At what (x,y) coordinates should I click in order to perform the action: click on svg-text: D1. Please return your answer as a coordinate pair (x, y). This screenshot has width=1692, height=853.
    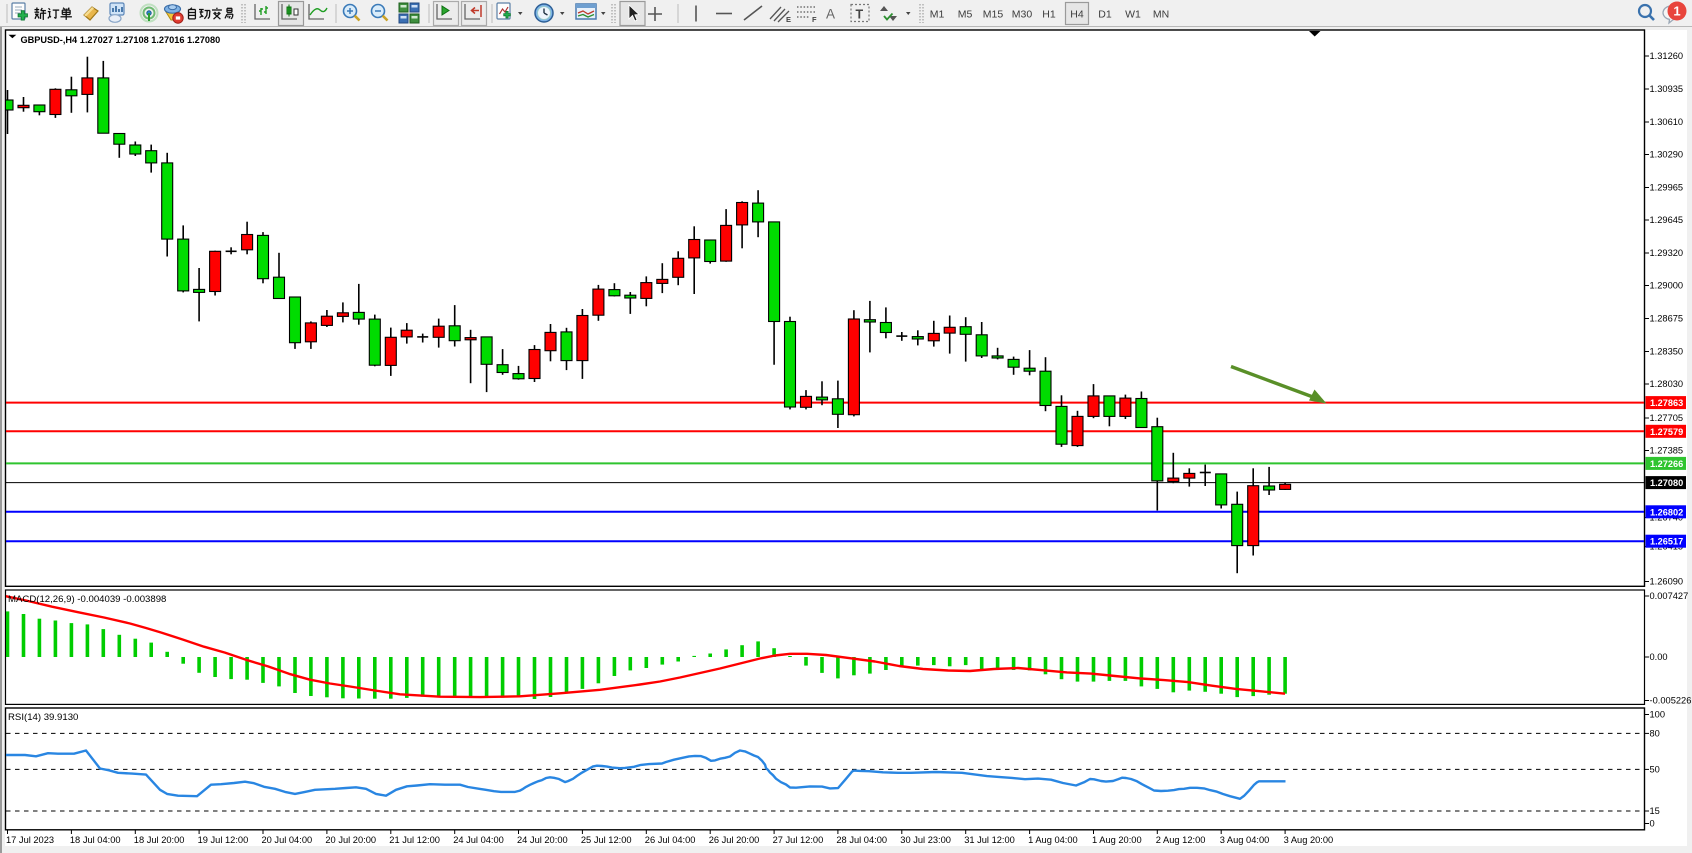
    Looking at the image, I should click on (1105, 15).